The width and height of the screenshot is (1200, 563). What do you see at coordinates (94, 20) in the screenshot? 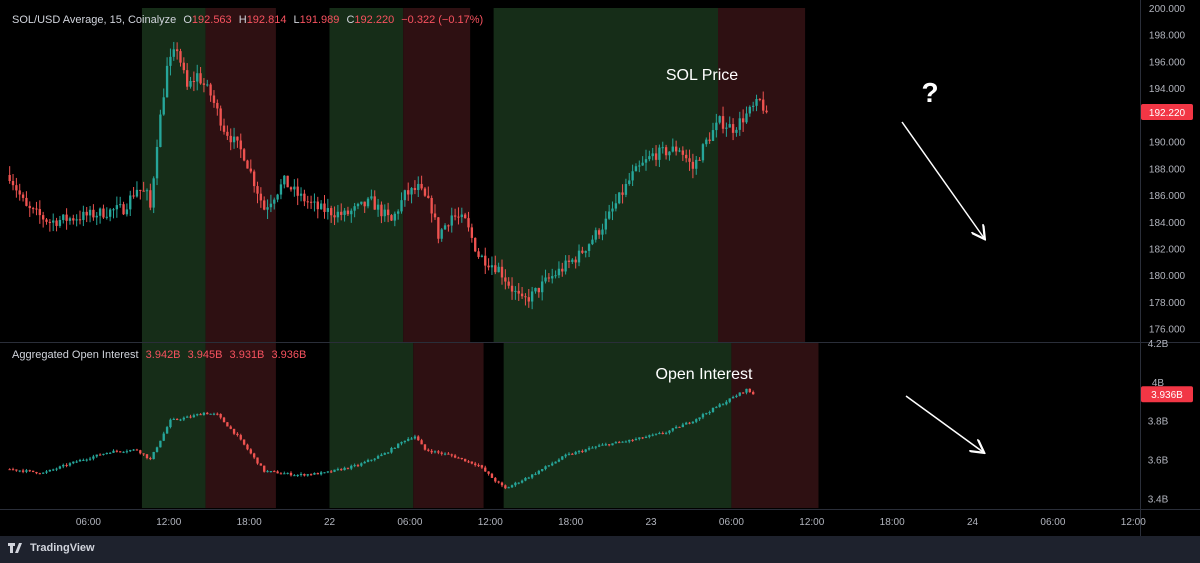
I see `symbol-label: SOL/USD Average, 15, Coinalyze` at bounding box center [94, 20].